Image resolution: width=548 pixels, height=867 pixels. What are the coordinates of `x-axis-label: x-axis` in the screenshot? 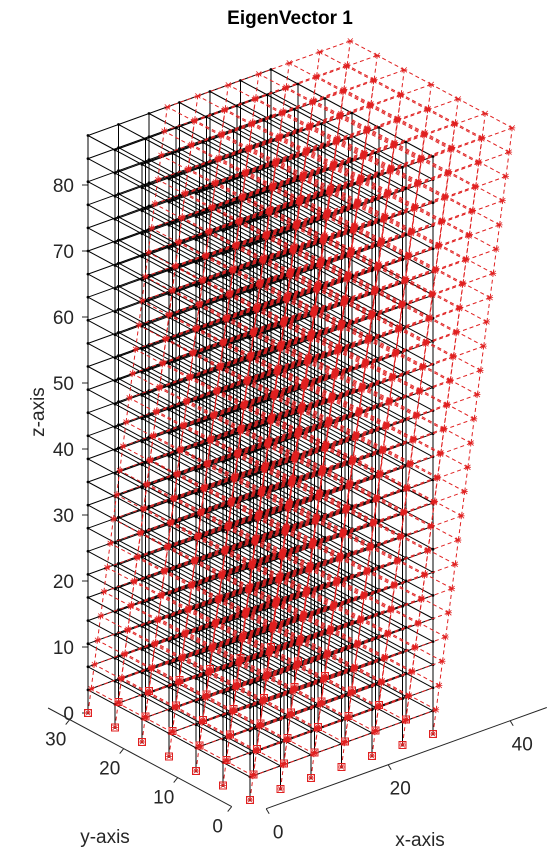 It's located at (420, 840).